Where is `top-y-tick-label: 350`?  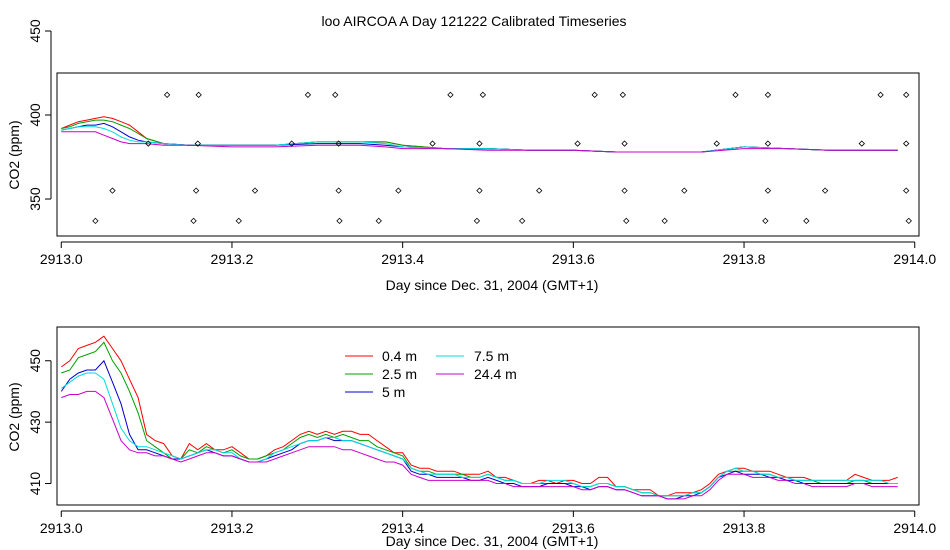 top-y-tick-label: 350 is located at coordinates (35, 199).